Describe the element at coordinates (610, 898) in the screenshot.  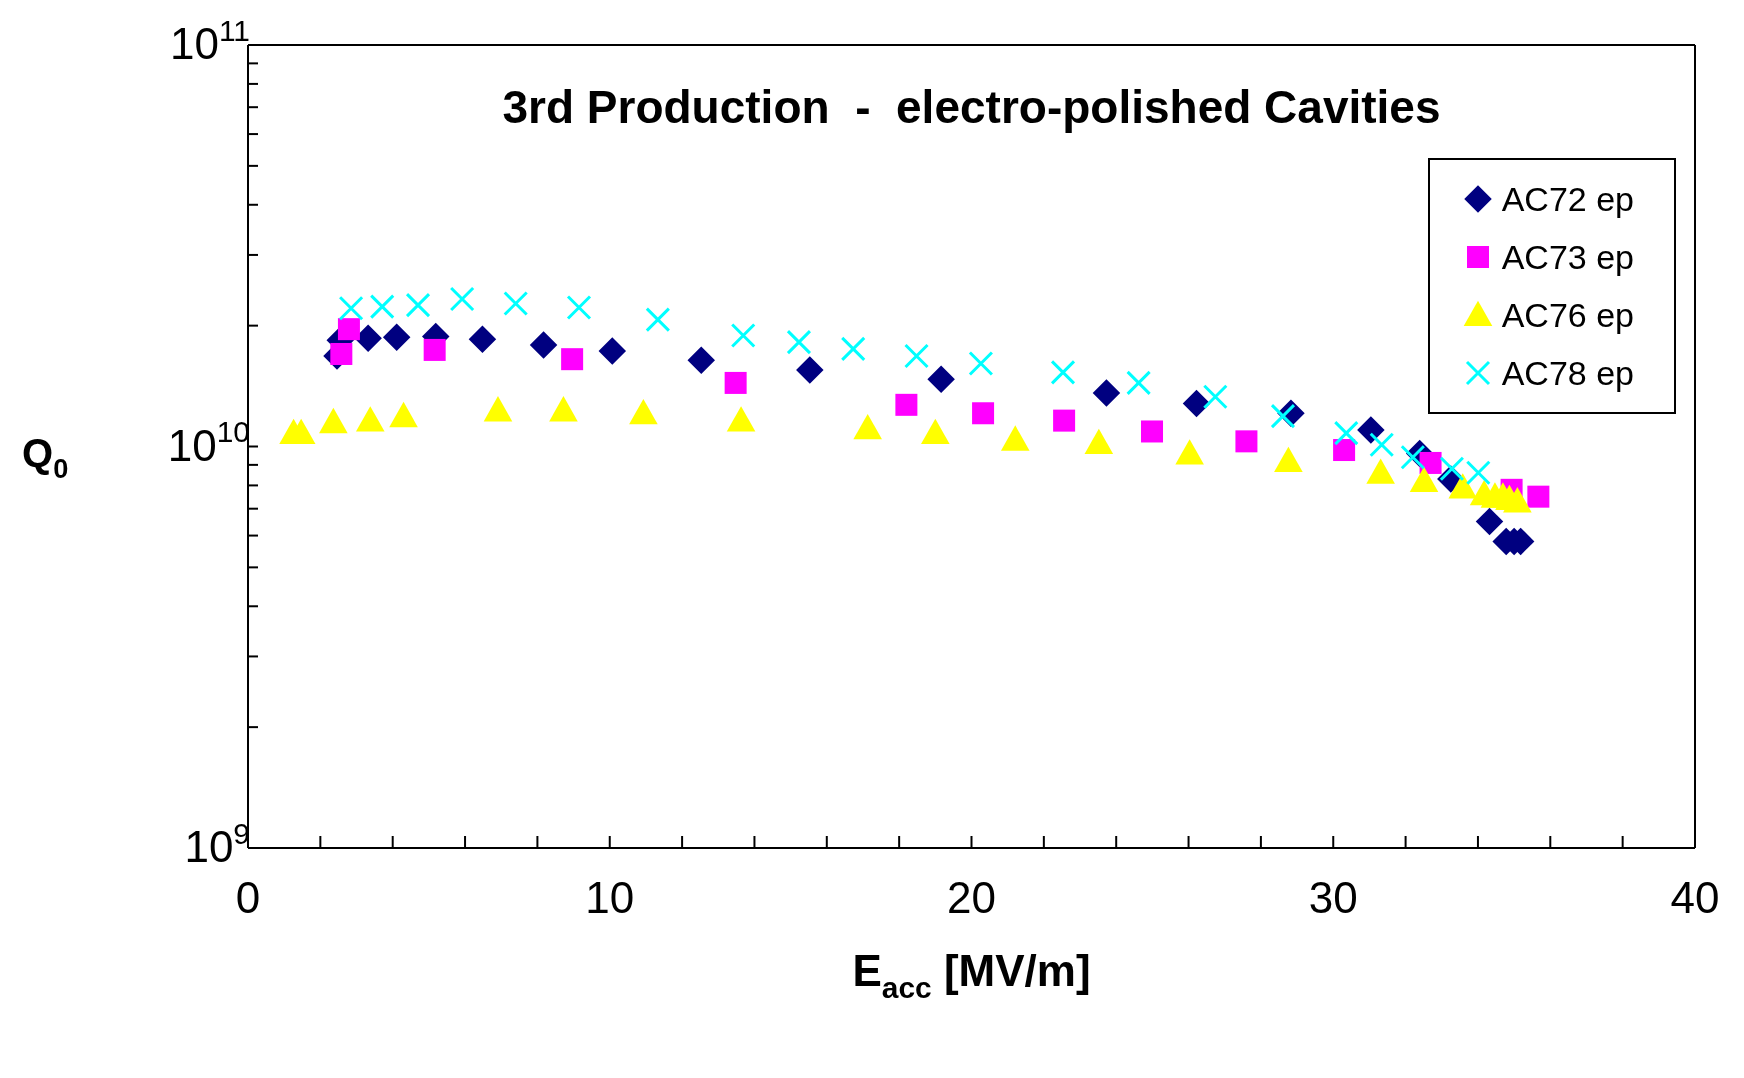
I see `x-tick-label: 10` at that location.